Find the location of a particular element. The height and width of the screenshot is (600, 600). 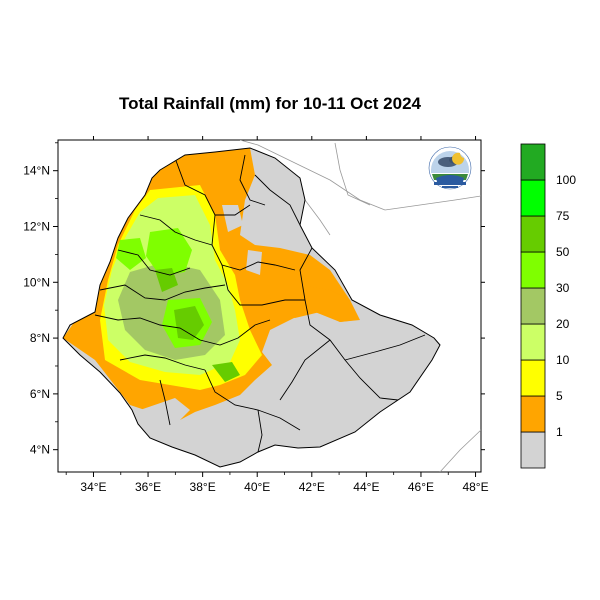

x-tick-label: 44°E is located at coordinates (366, 487).